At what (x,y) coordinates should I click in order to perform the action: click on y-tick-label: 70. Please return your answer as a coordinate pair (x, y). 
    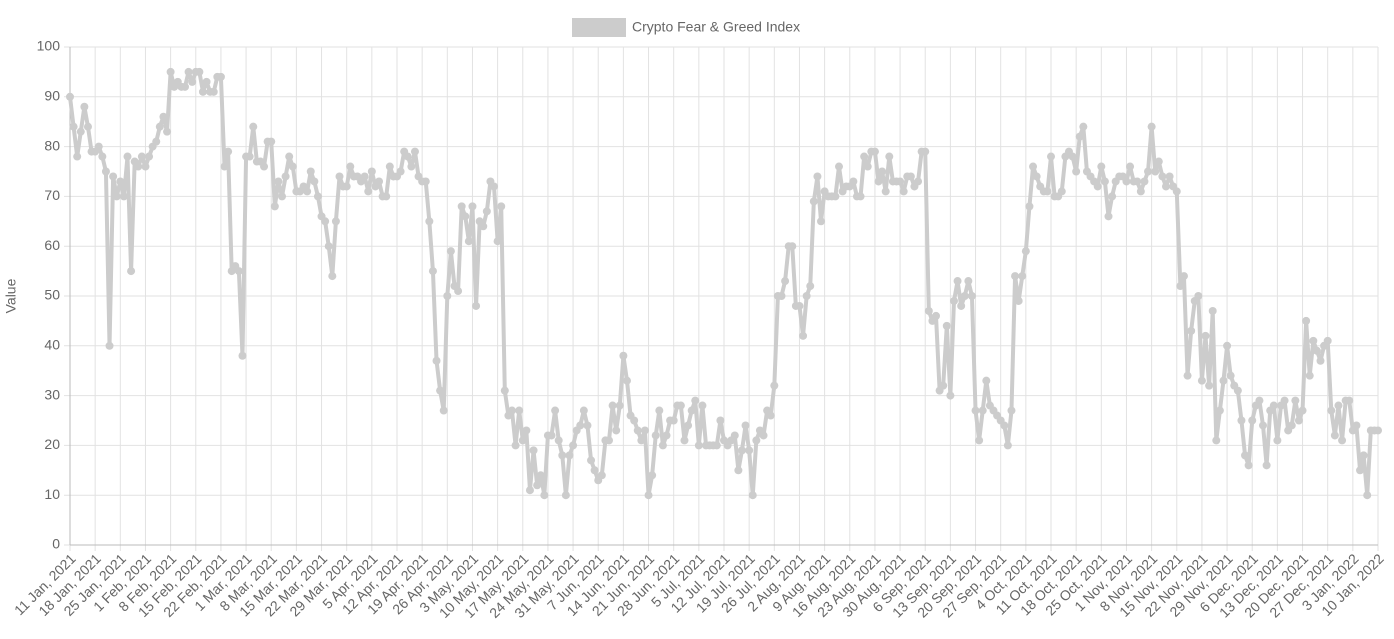
    Looking at the image, I should click on (52, 195).